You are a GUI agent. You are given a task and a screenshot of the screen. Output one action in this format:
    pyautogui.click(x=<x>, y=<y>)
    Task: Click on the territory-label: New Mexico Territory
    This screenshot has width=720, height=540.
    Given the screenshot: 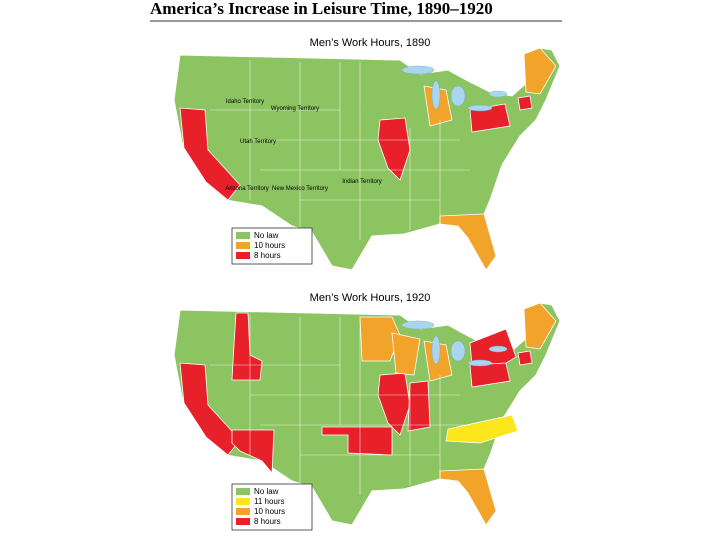 What is the action you would take?
    pyautogui.click(x=300, y=189)
    